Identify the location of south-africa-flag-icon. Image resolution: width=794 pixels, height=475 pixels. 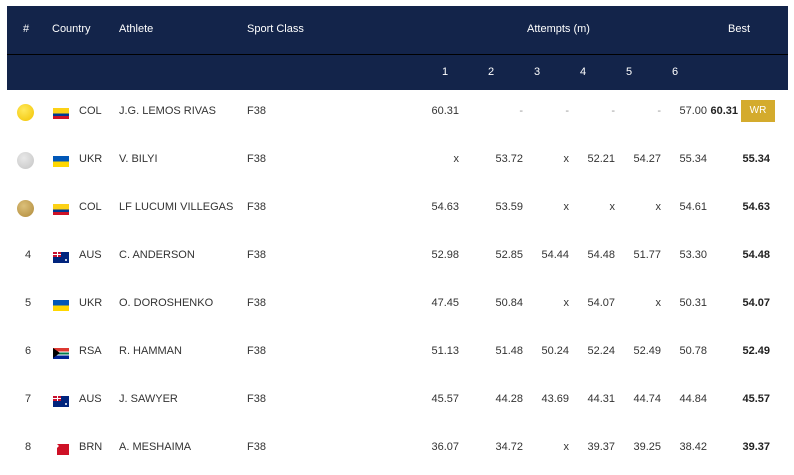
(61, 353).